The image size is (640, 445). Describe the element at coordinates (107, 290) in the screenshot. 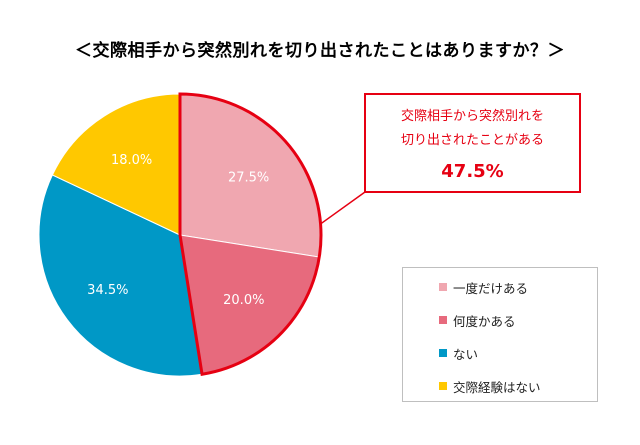

I see `data-label: 34.5%` at that location.